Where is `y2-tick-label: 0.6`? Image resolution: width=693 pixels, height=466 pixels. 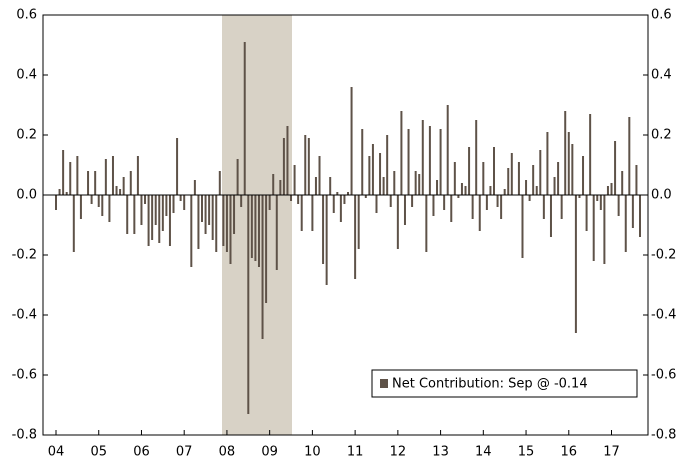
y2-tick-label: 0.6 is located at coordinates (661, 15).